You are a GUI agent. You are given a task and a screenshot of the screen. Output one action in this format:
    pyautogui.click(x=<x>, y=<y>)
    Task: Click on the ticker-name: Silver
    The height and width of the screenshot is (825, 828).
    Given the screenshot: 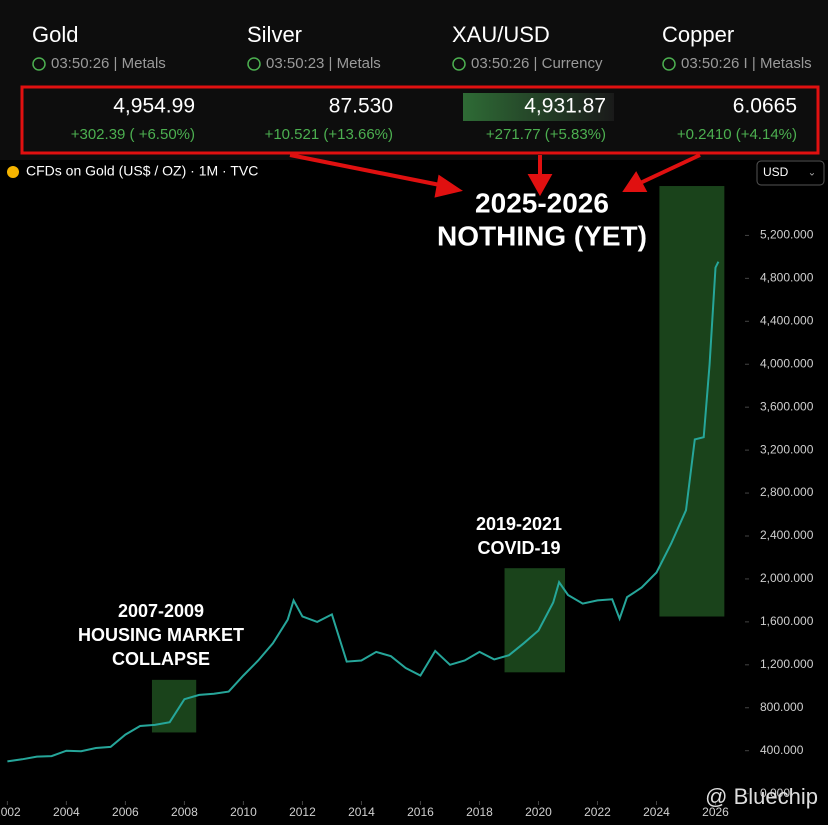 What is the action you would take?
    pyautogui.click(x=274, y=34)
    